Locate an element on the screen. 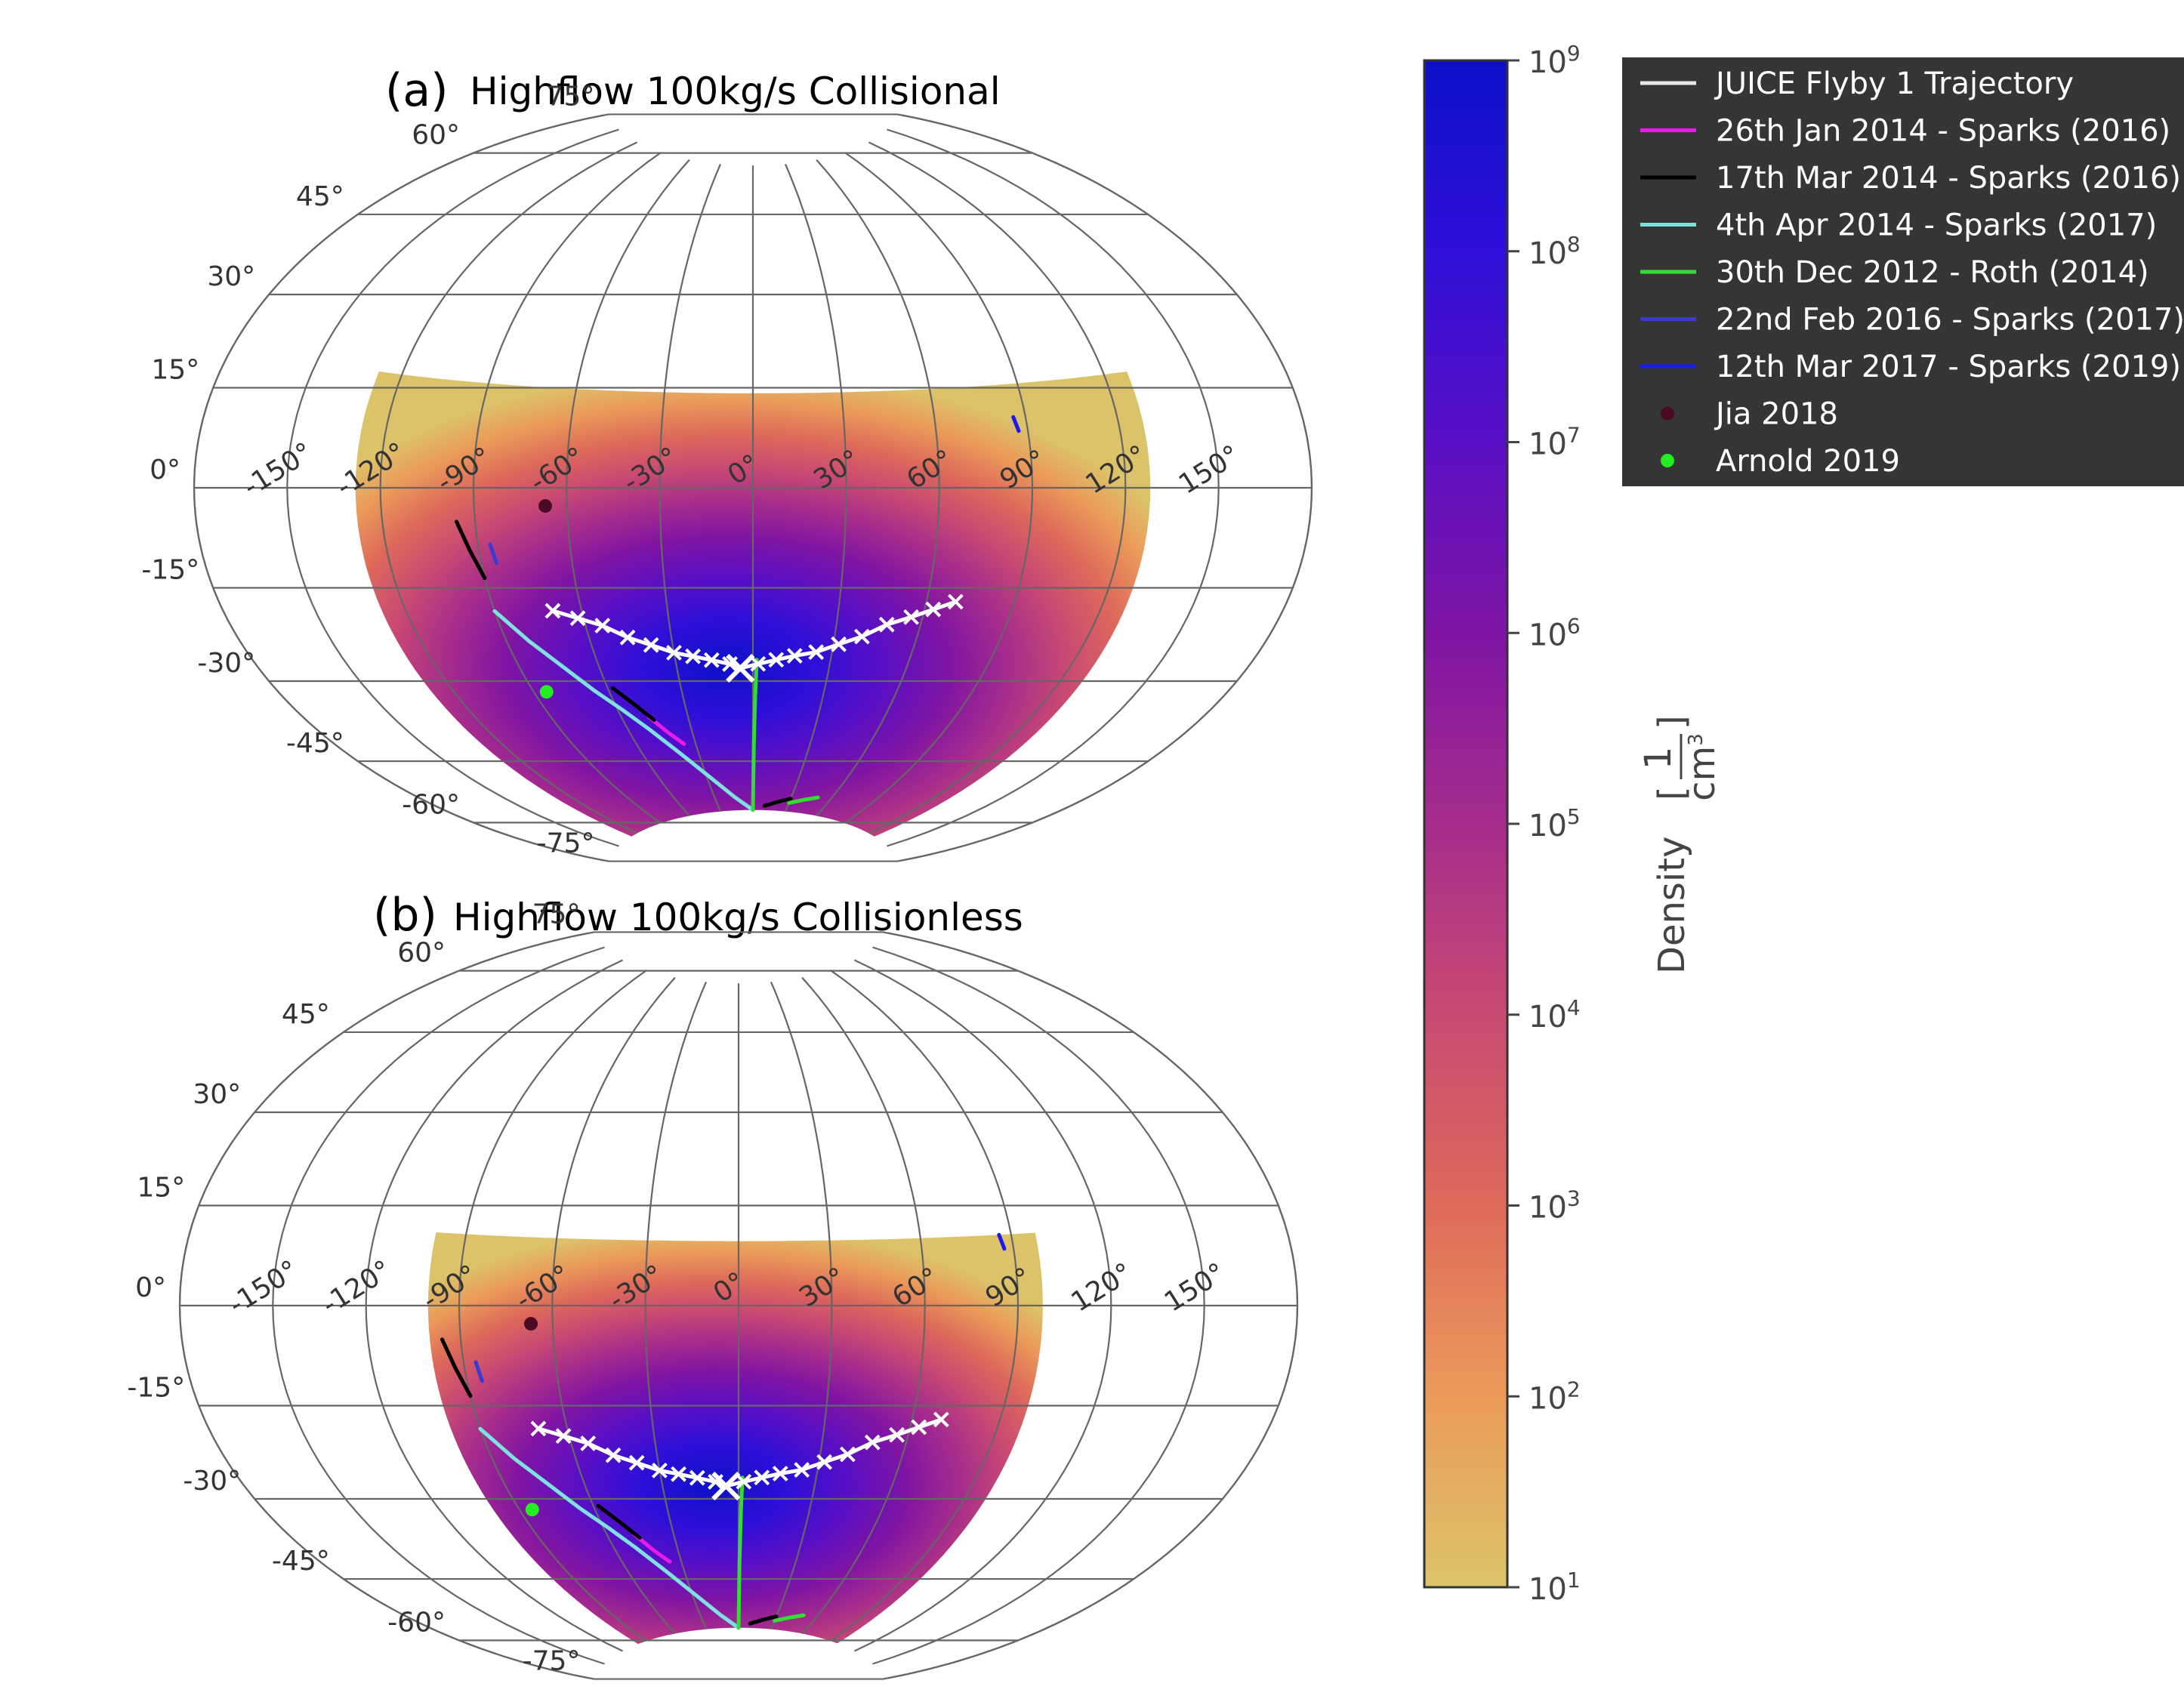  colorbar-label: Density [ 1 cm3 ] is located at coordinates (1680, 844).